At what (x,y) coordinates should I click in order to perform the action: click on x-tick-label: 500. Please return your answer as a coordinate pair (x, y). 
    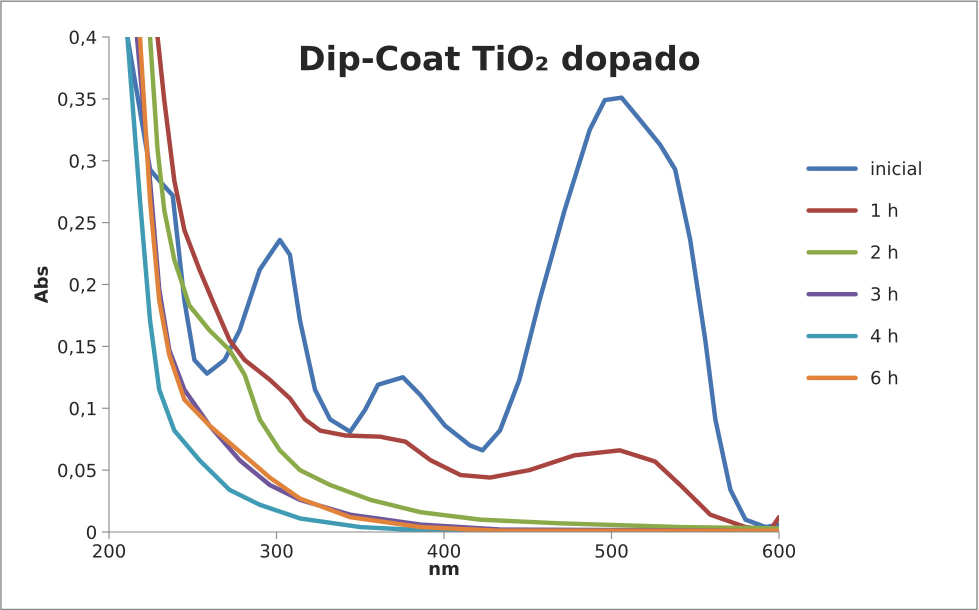
    Looking at the image, I should click on (612, 551).